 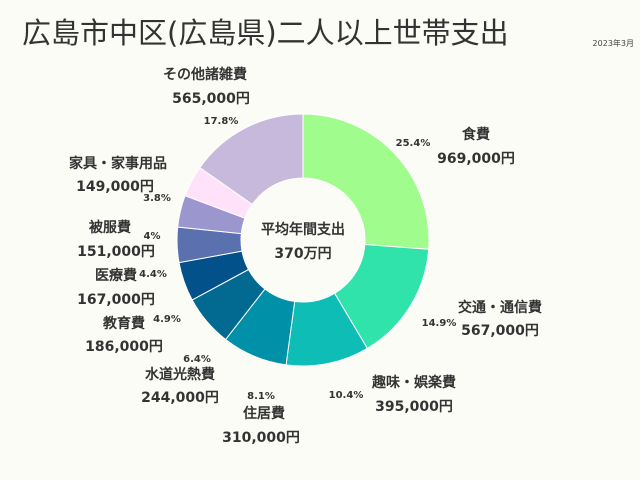 I want to click on slice-label-name-5: 教育費, so click(x=124, y=323).